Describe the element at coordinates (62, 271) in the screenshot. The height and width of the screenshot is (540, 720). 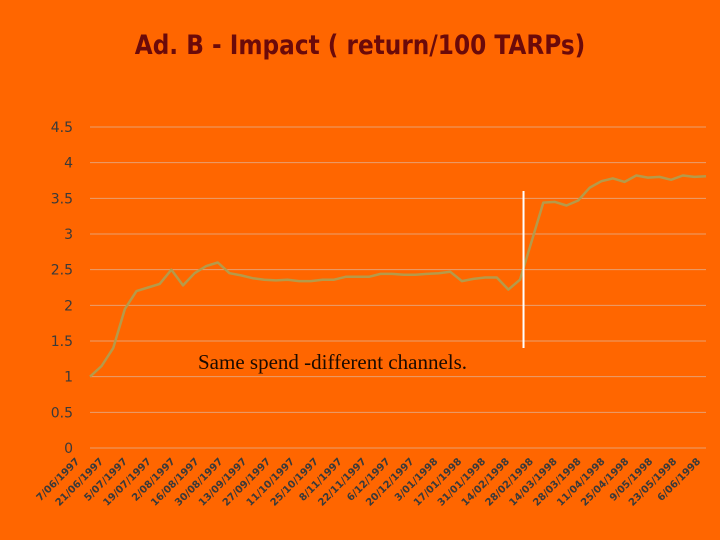
I see `y-tick-label: 2.5` at that location.